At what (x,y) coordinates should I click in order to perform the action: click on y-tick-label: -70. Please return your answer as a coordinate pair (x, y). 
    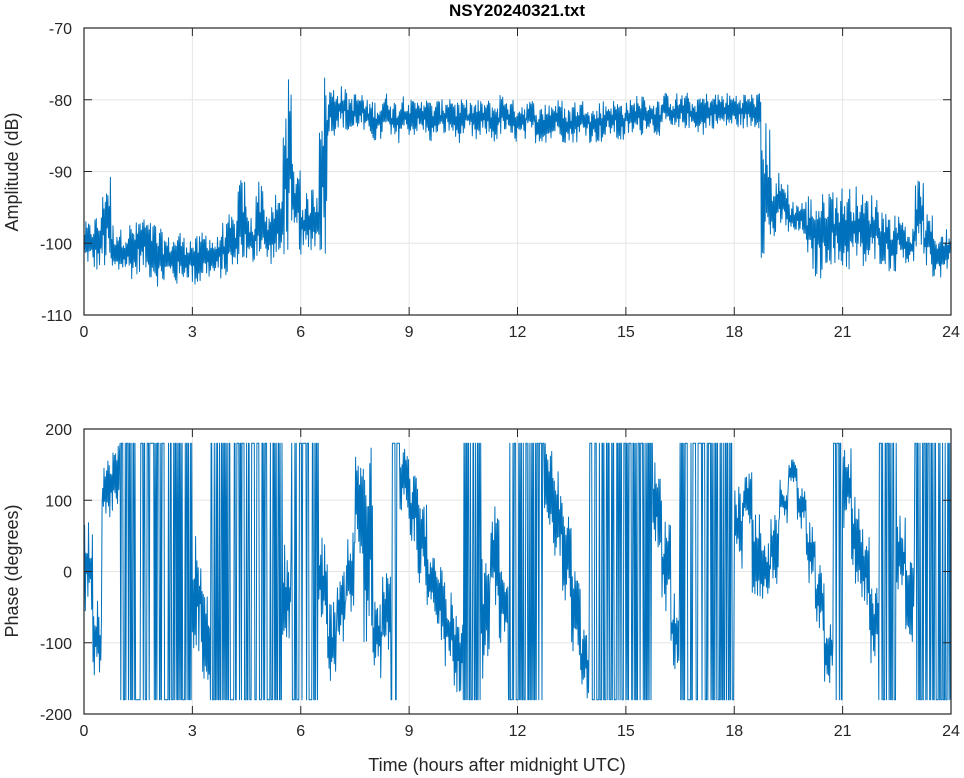
    Looking at the image, I should click on (60, 29).